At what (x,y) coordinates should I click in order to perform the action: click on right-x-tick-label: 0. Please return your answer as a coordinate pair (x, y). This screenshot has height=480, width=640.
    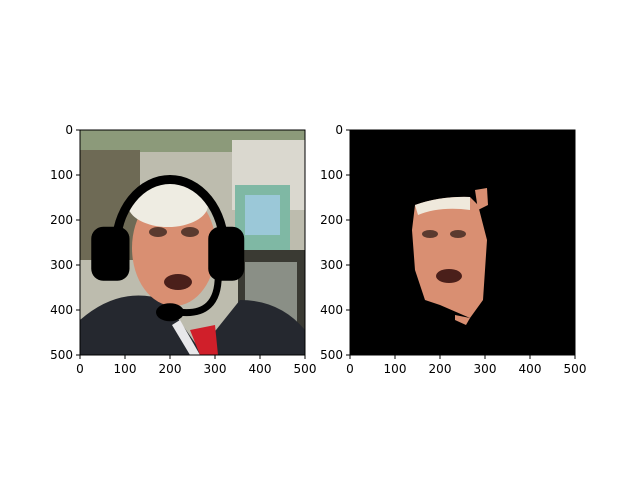
    Looking at the image, I should click on (350, 369).